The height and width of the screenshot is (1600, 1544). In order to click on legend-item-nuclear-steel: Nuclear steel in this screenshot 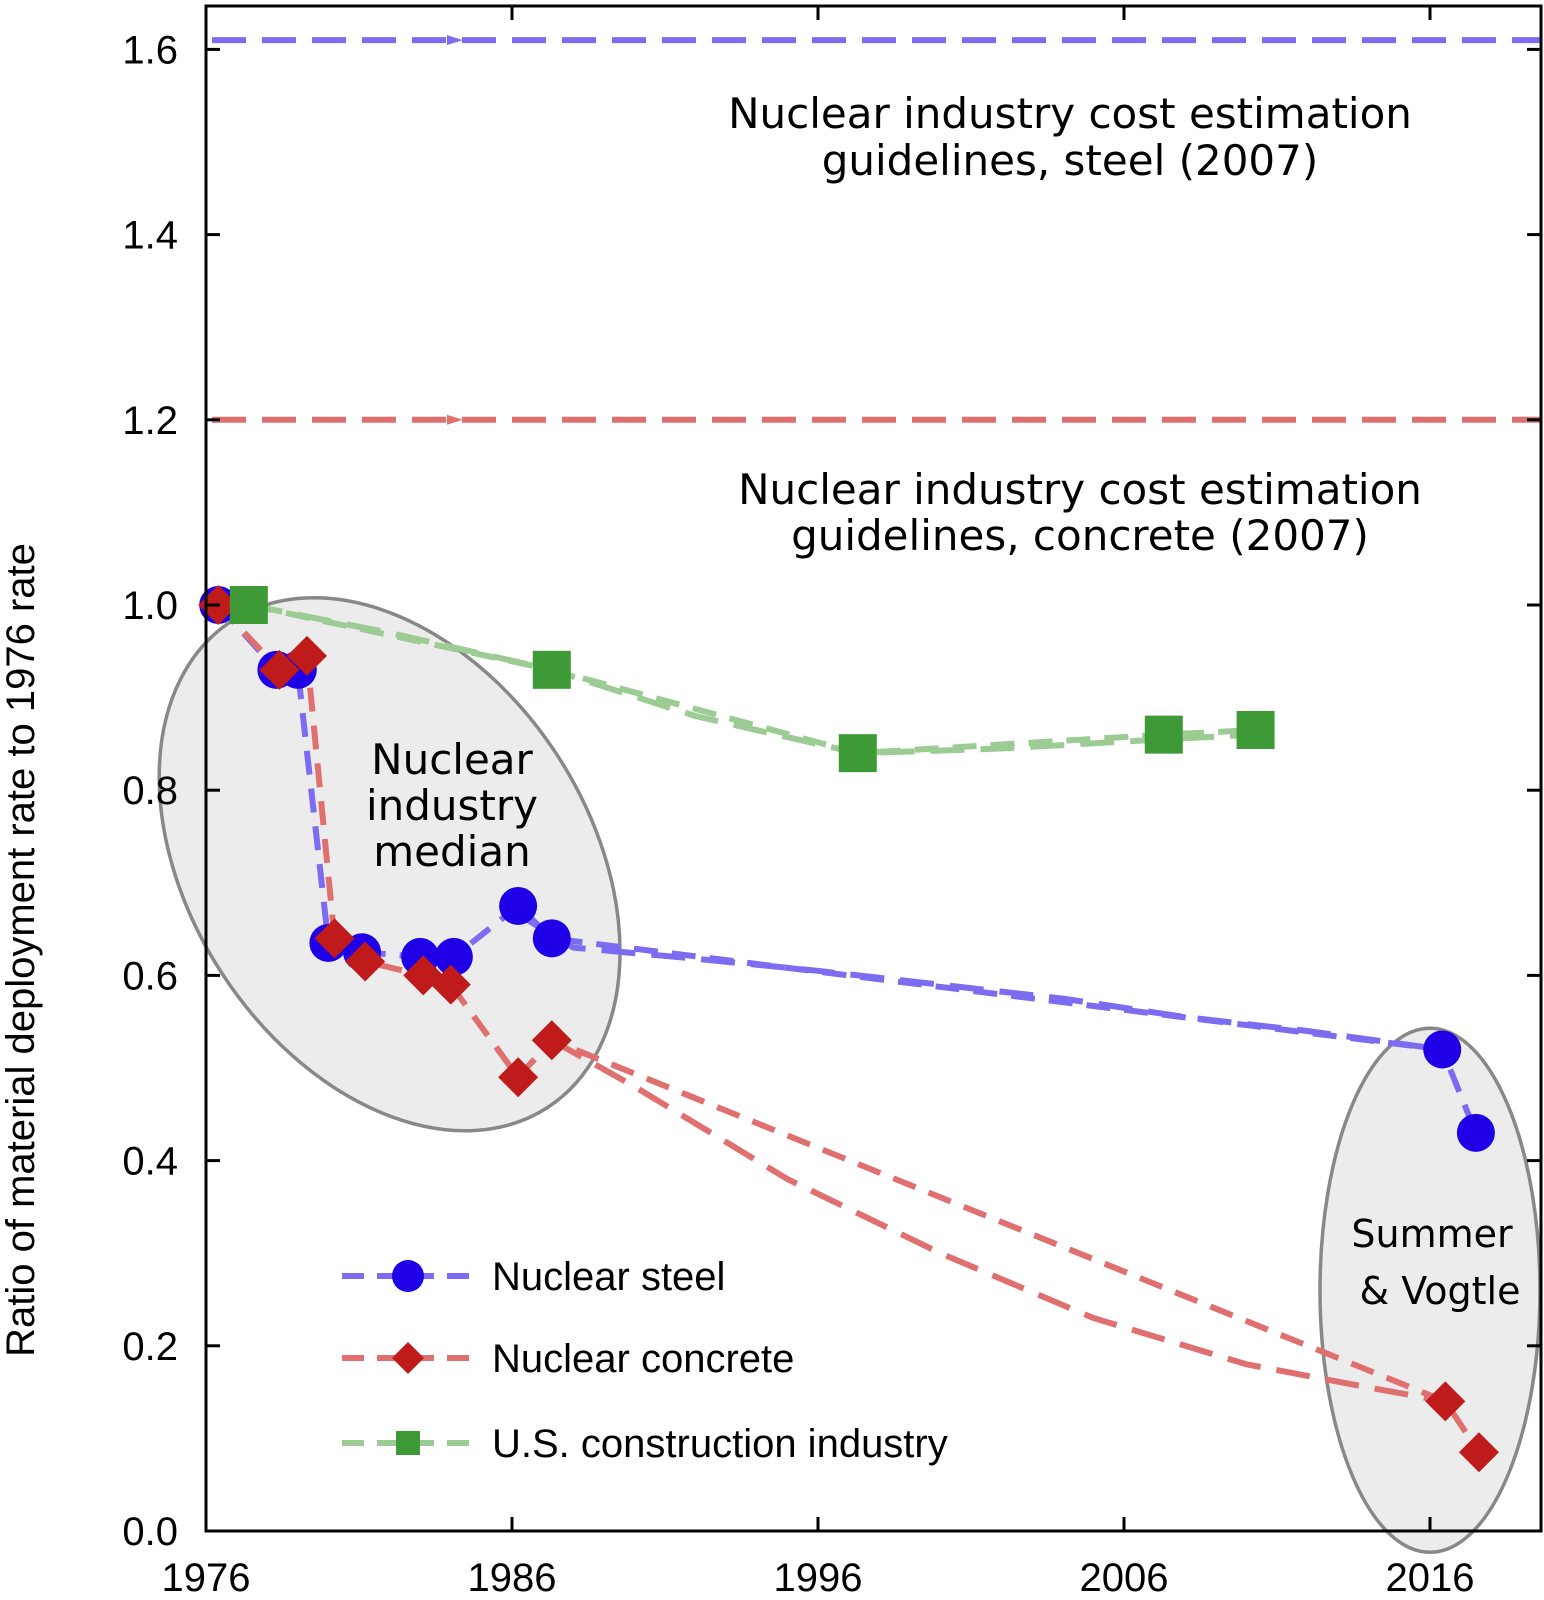, I will do `click(533, 1277)`.